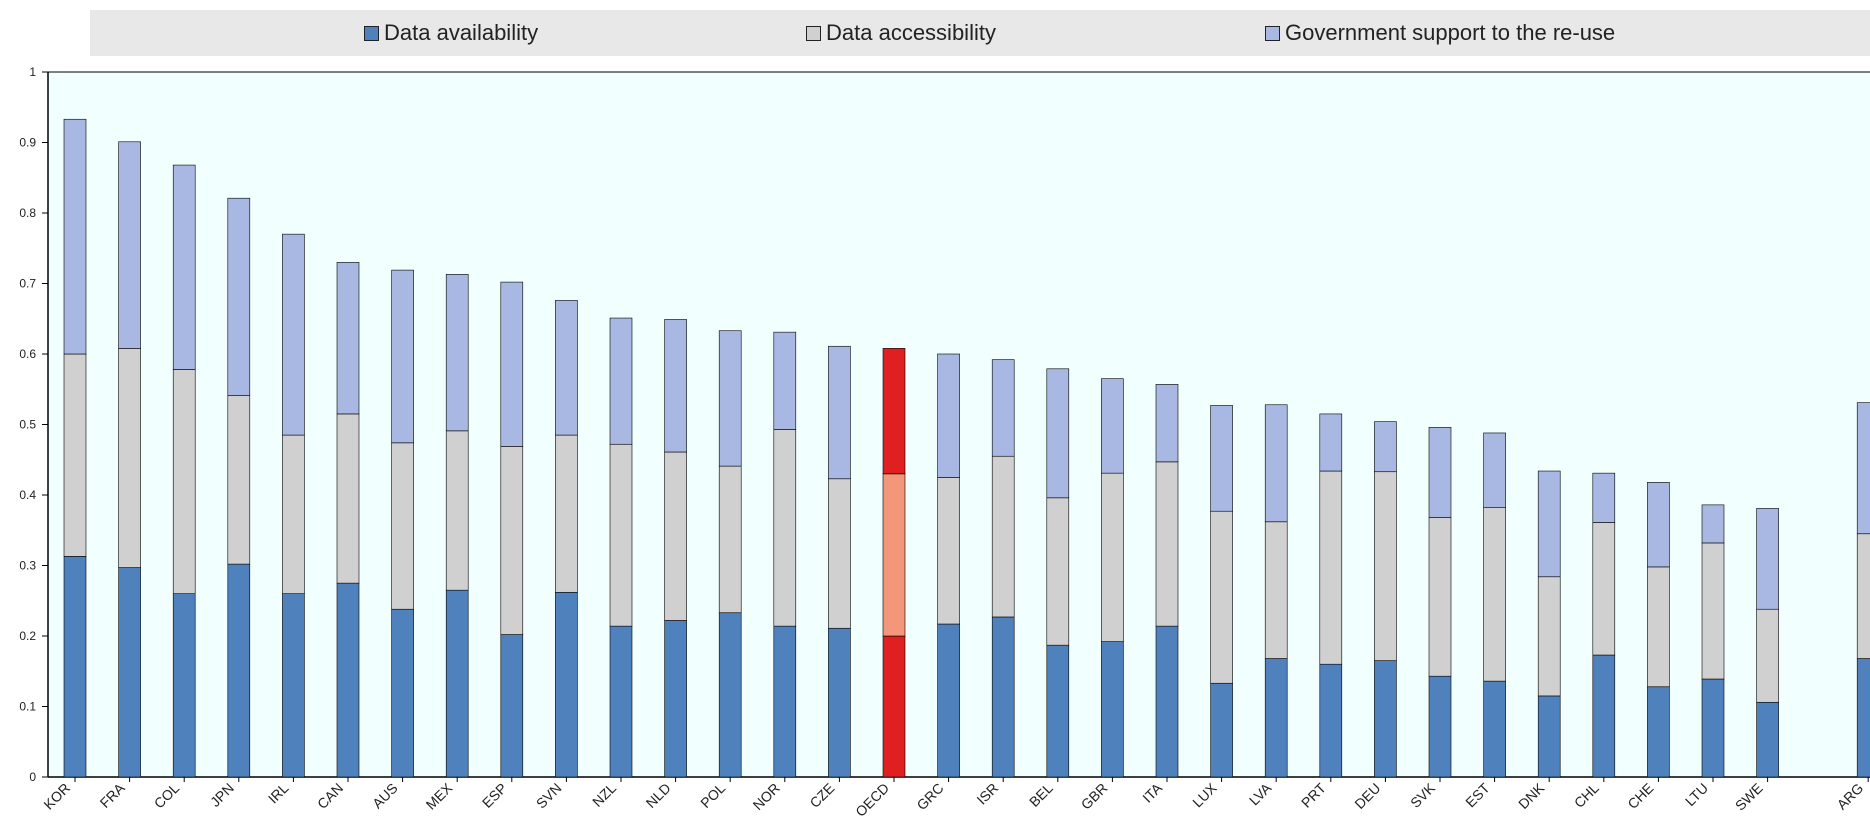 The width and height of the screenshot is (1870, 822). I want to click on x-tick-label: CHL, so click(1586, 795).